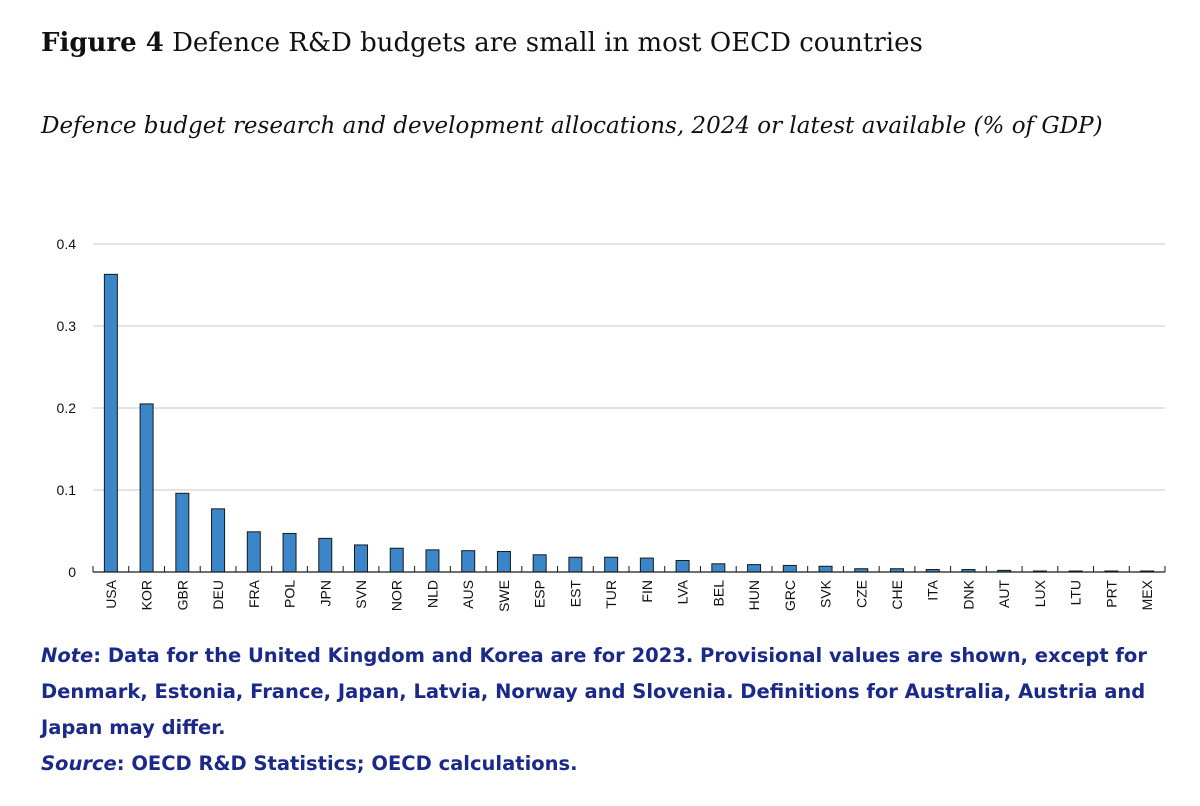  I want to click on category-label: NLD, so click(432, 594).